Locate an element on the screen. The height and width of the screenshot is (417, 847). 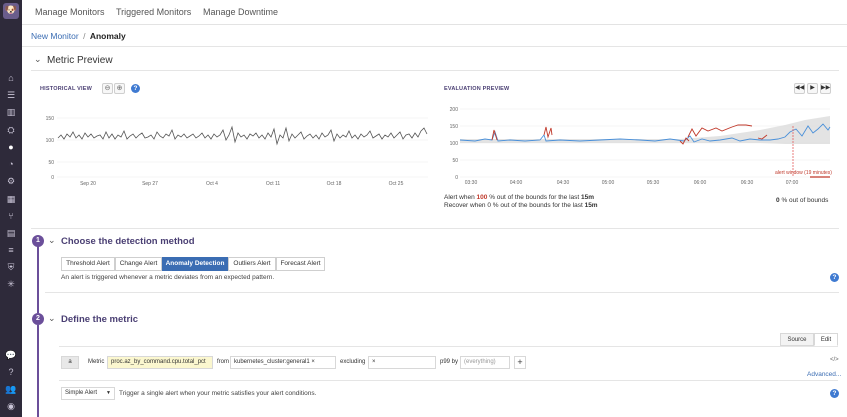
option-change-alert: Change Alert is located at coordinates (138, 264).